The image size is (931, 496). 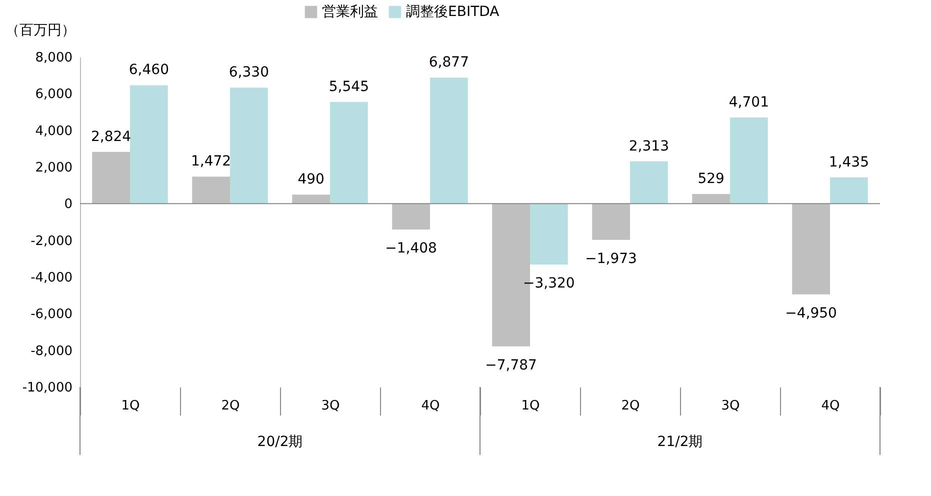 What do you see at coordinates (53, 131) in the screenshot?
I see `y-tick-label: 4,000` at bounding box center [53, 131].